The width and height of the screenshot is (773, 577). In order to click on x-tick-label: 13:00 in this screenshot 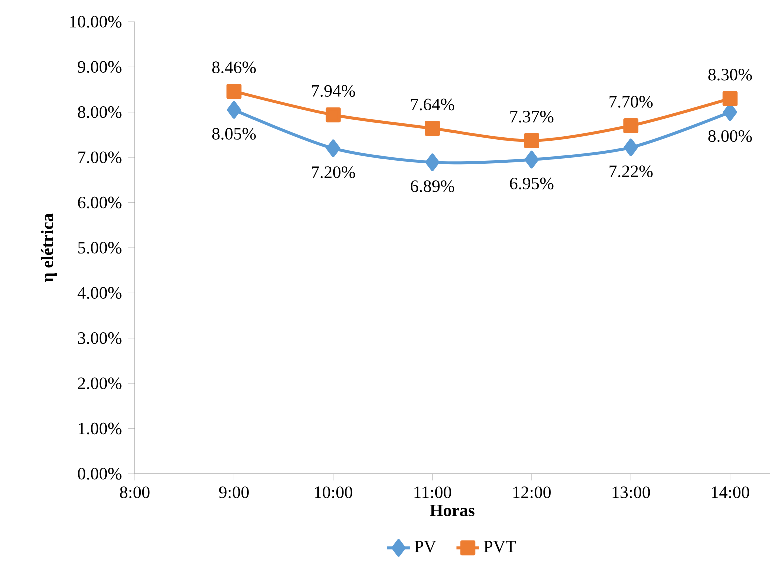, I will do `click(631, 492)`.